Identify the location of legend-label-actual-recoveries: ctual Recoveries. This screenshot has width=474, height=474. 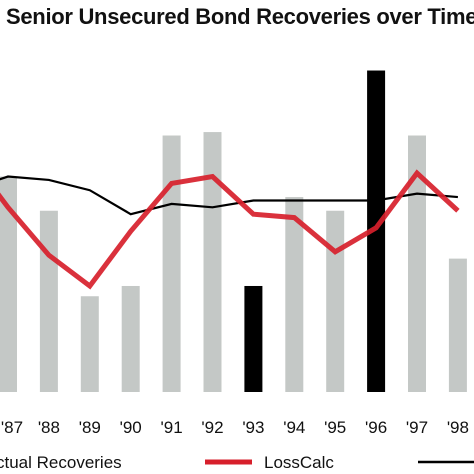
(61, 462).